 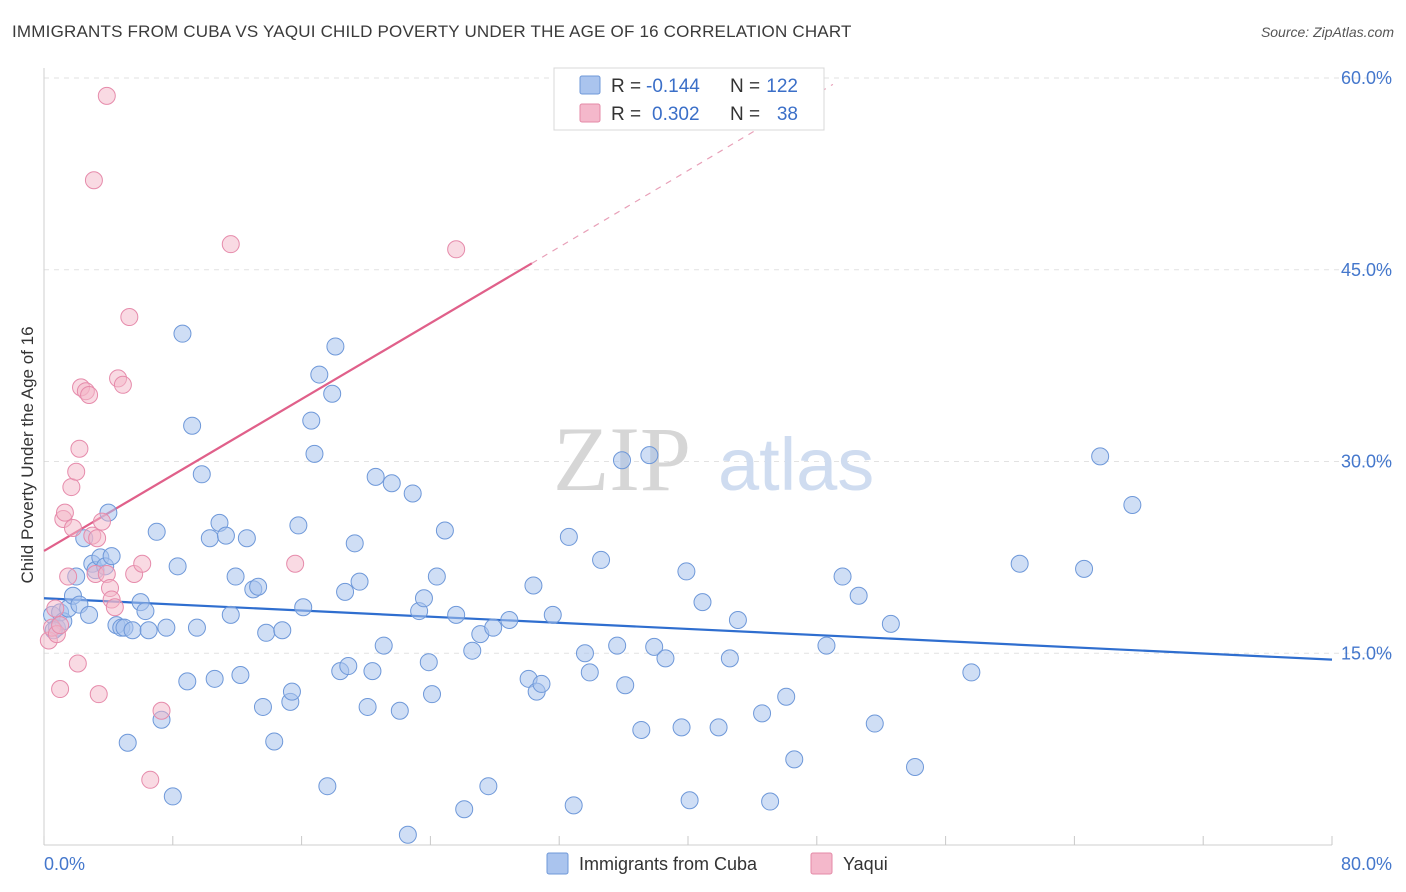 I want to click on source-label: Source: ZipAtlas.com, so click(x=1327, y=32).